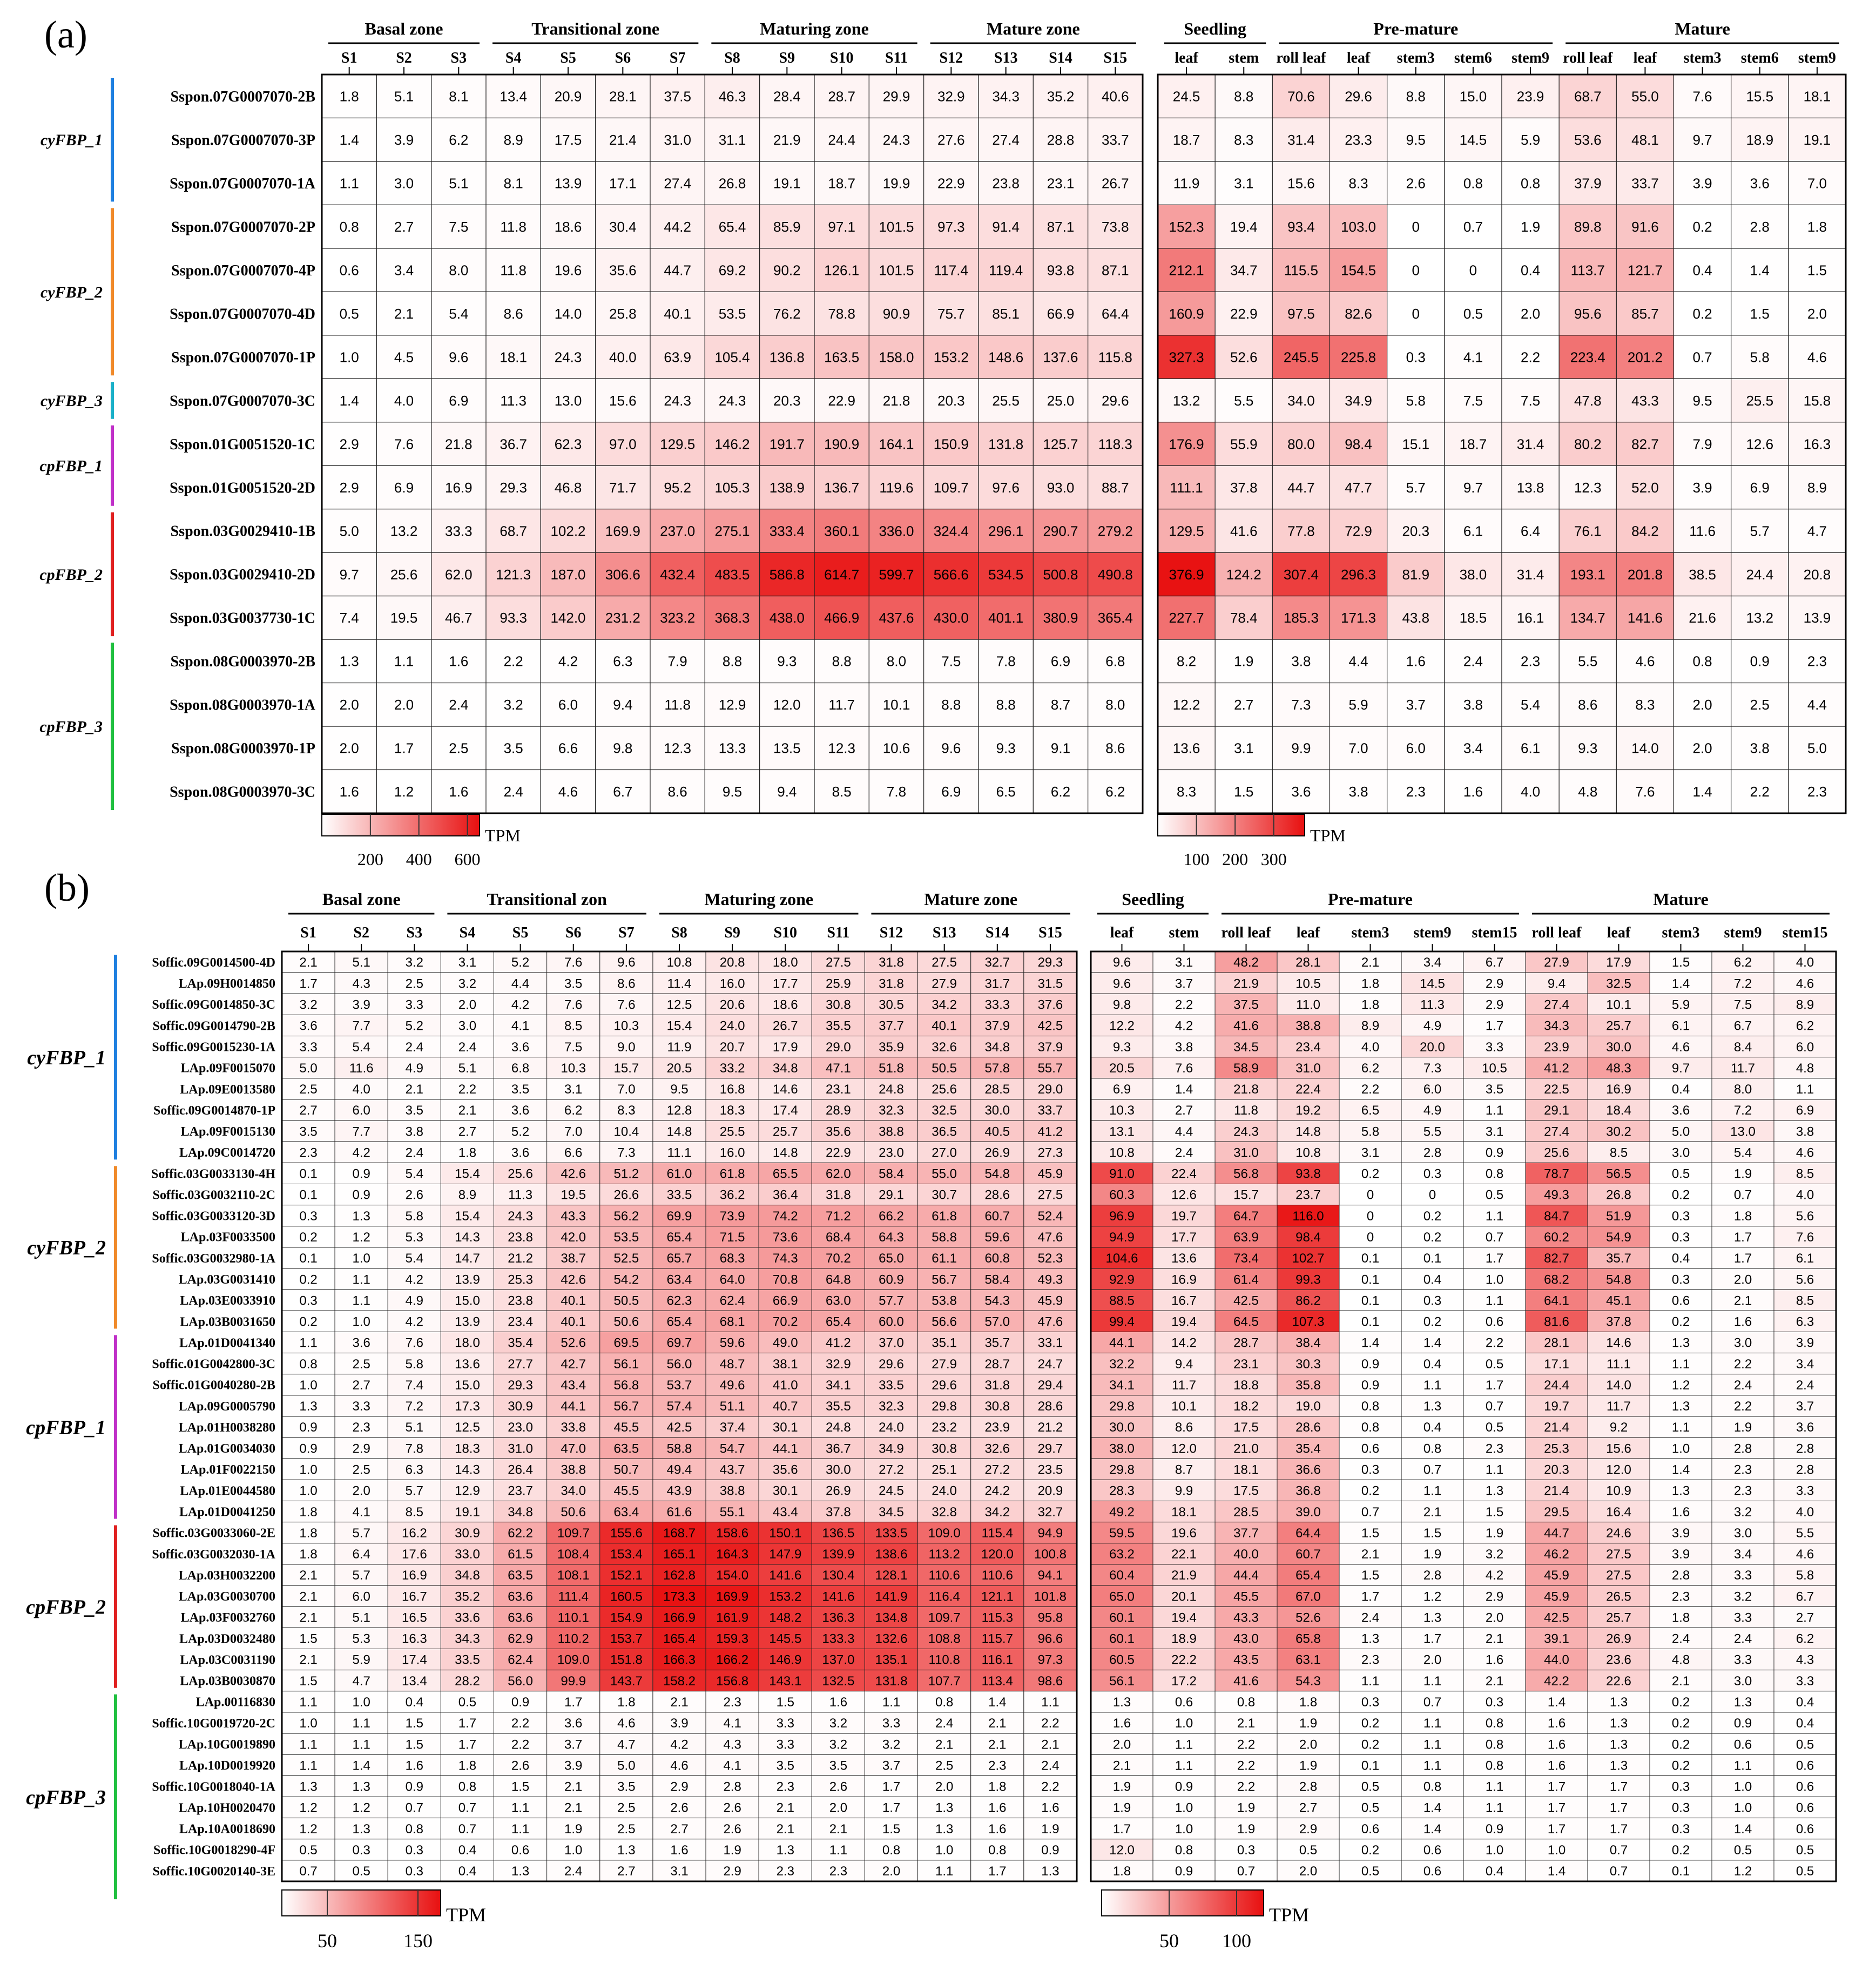 This screenshot has width=1876, height=1978. What do you see at coordinates (1370, 1068) in the screenshot?
I see `cell-value: 6.2` at bounding box center [1370, 1068].